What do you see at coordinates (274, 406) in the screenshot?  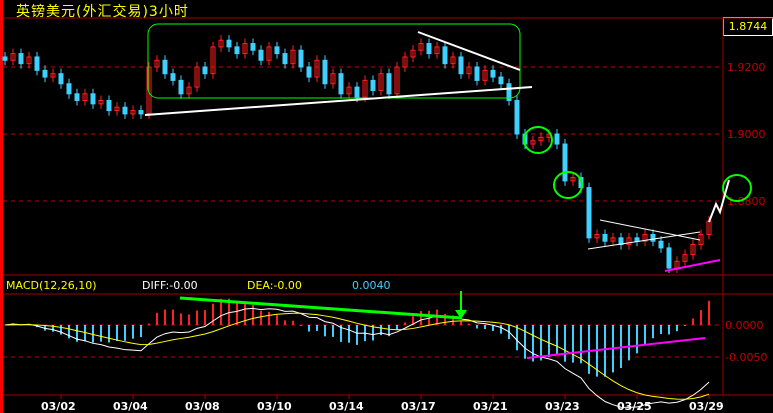 I see `x-tick-label: 03/10` at bounding box center [274, 406].